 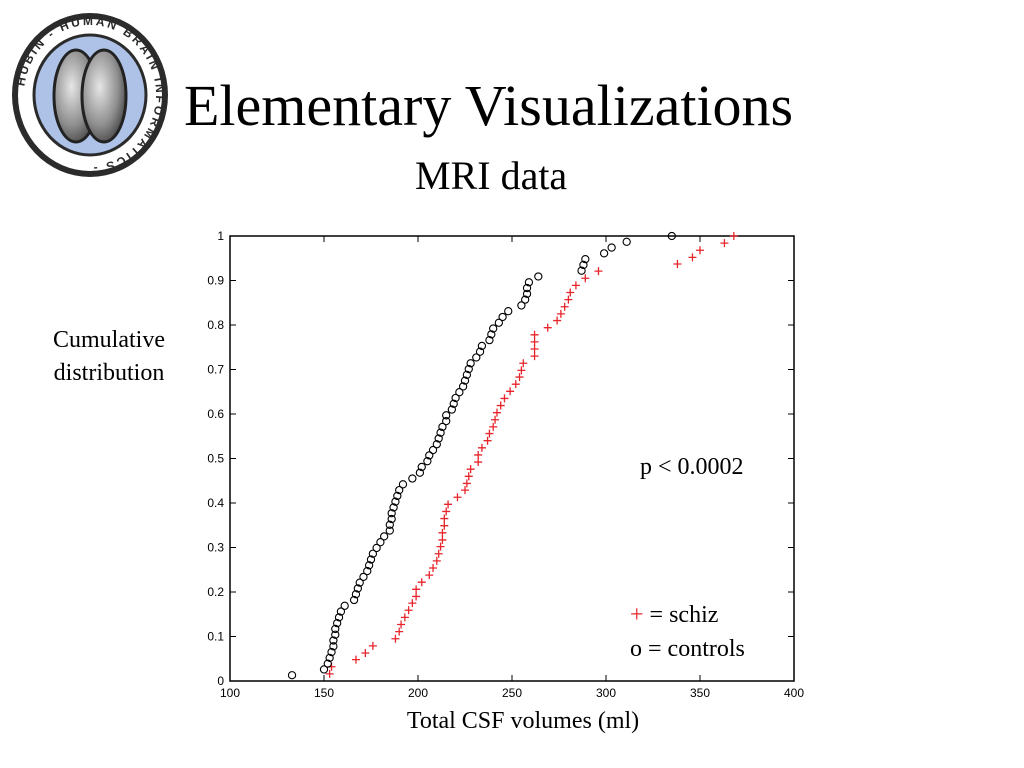 I want to click on y-axis-label: Cumulative distribution, so click(x=109, y=356).